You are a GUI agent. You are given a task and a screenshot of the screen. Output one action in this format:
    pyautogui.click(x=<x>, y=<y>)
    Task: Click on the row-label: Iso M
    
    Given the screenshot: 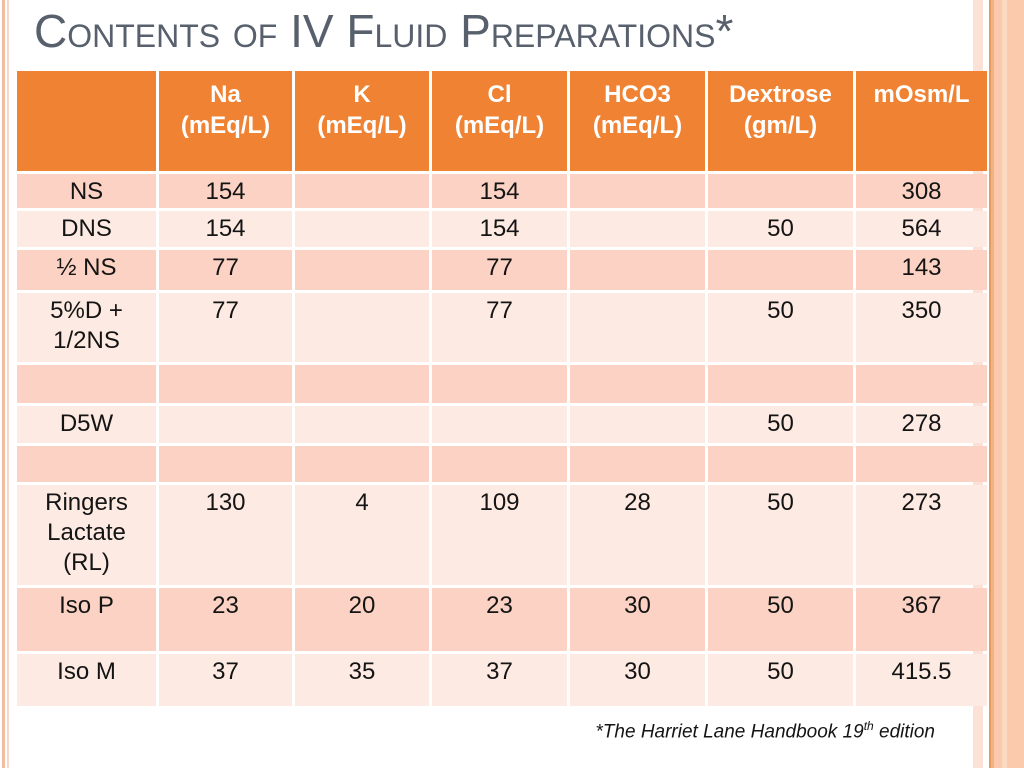 What is the action you would take?
    pyautogui.click(x=86, y=680)
    